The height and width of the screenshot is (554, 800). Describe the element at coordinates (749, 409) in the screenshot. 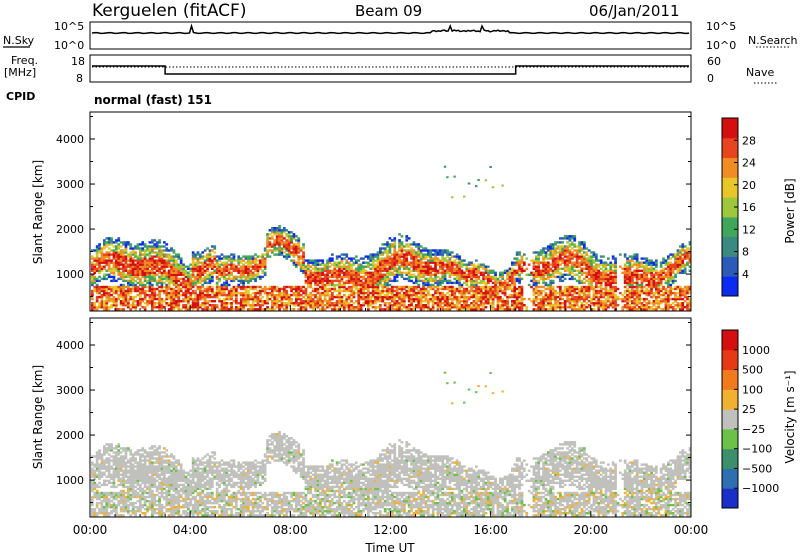

I see `colorbar-tick-label: 25` at that location.